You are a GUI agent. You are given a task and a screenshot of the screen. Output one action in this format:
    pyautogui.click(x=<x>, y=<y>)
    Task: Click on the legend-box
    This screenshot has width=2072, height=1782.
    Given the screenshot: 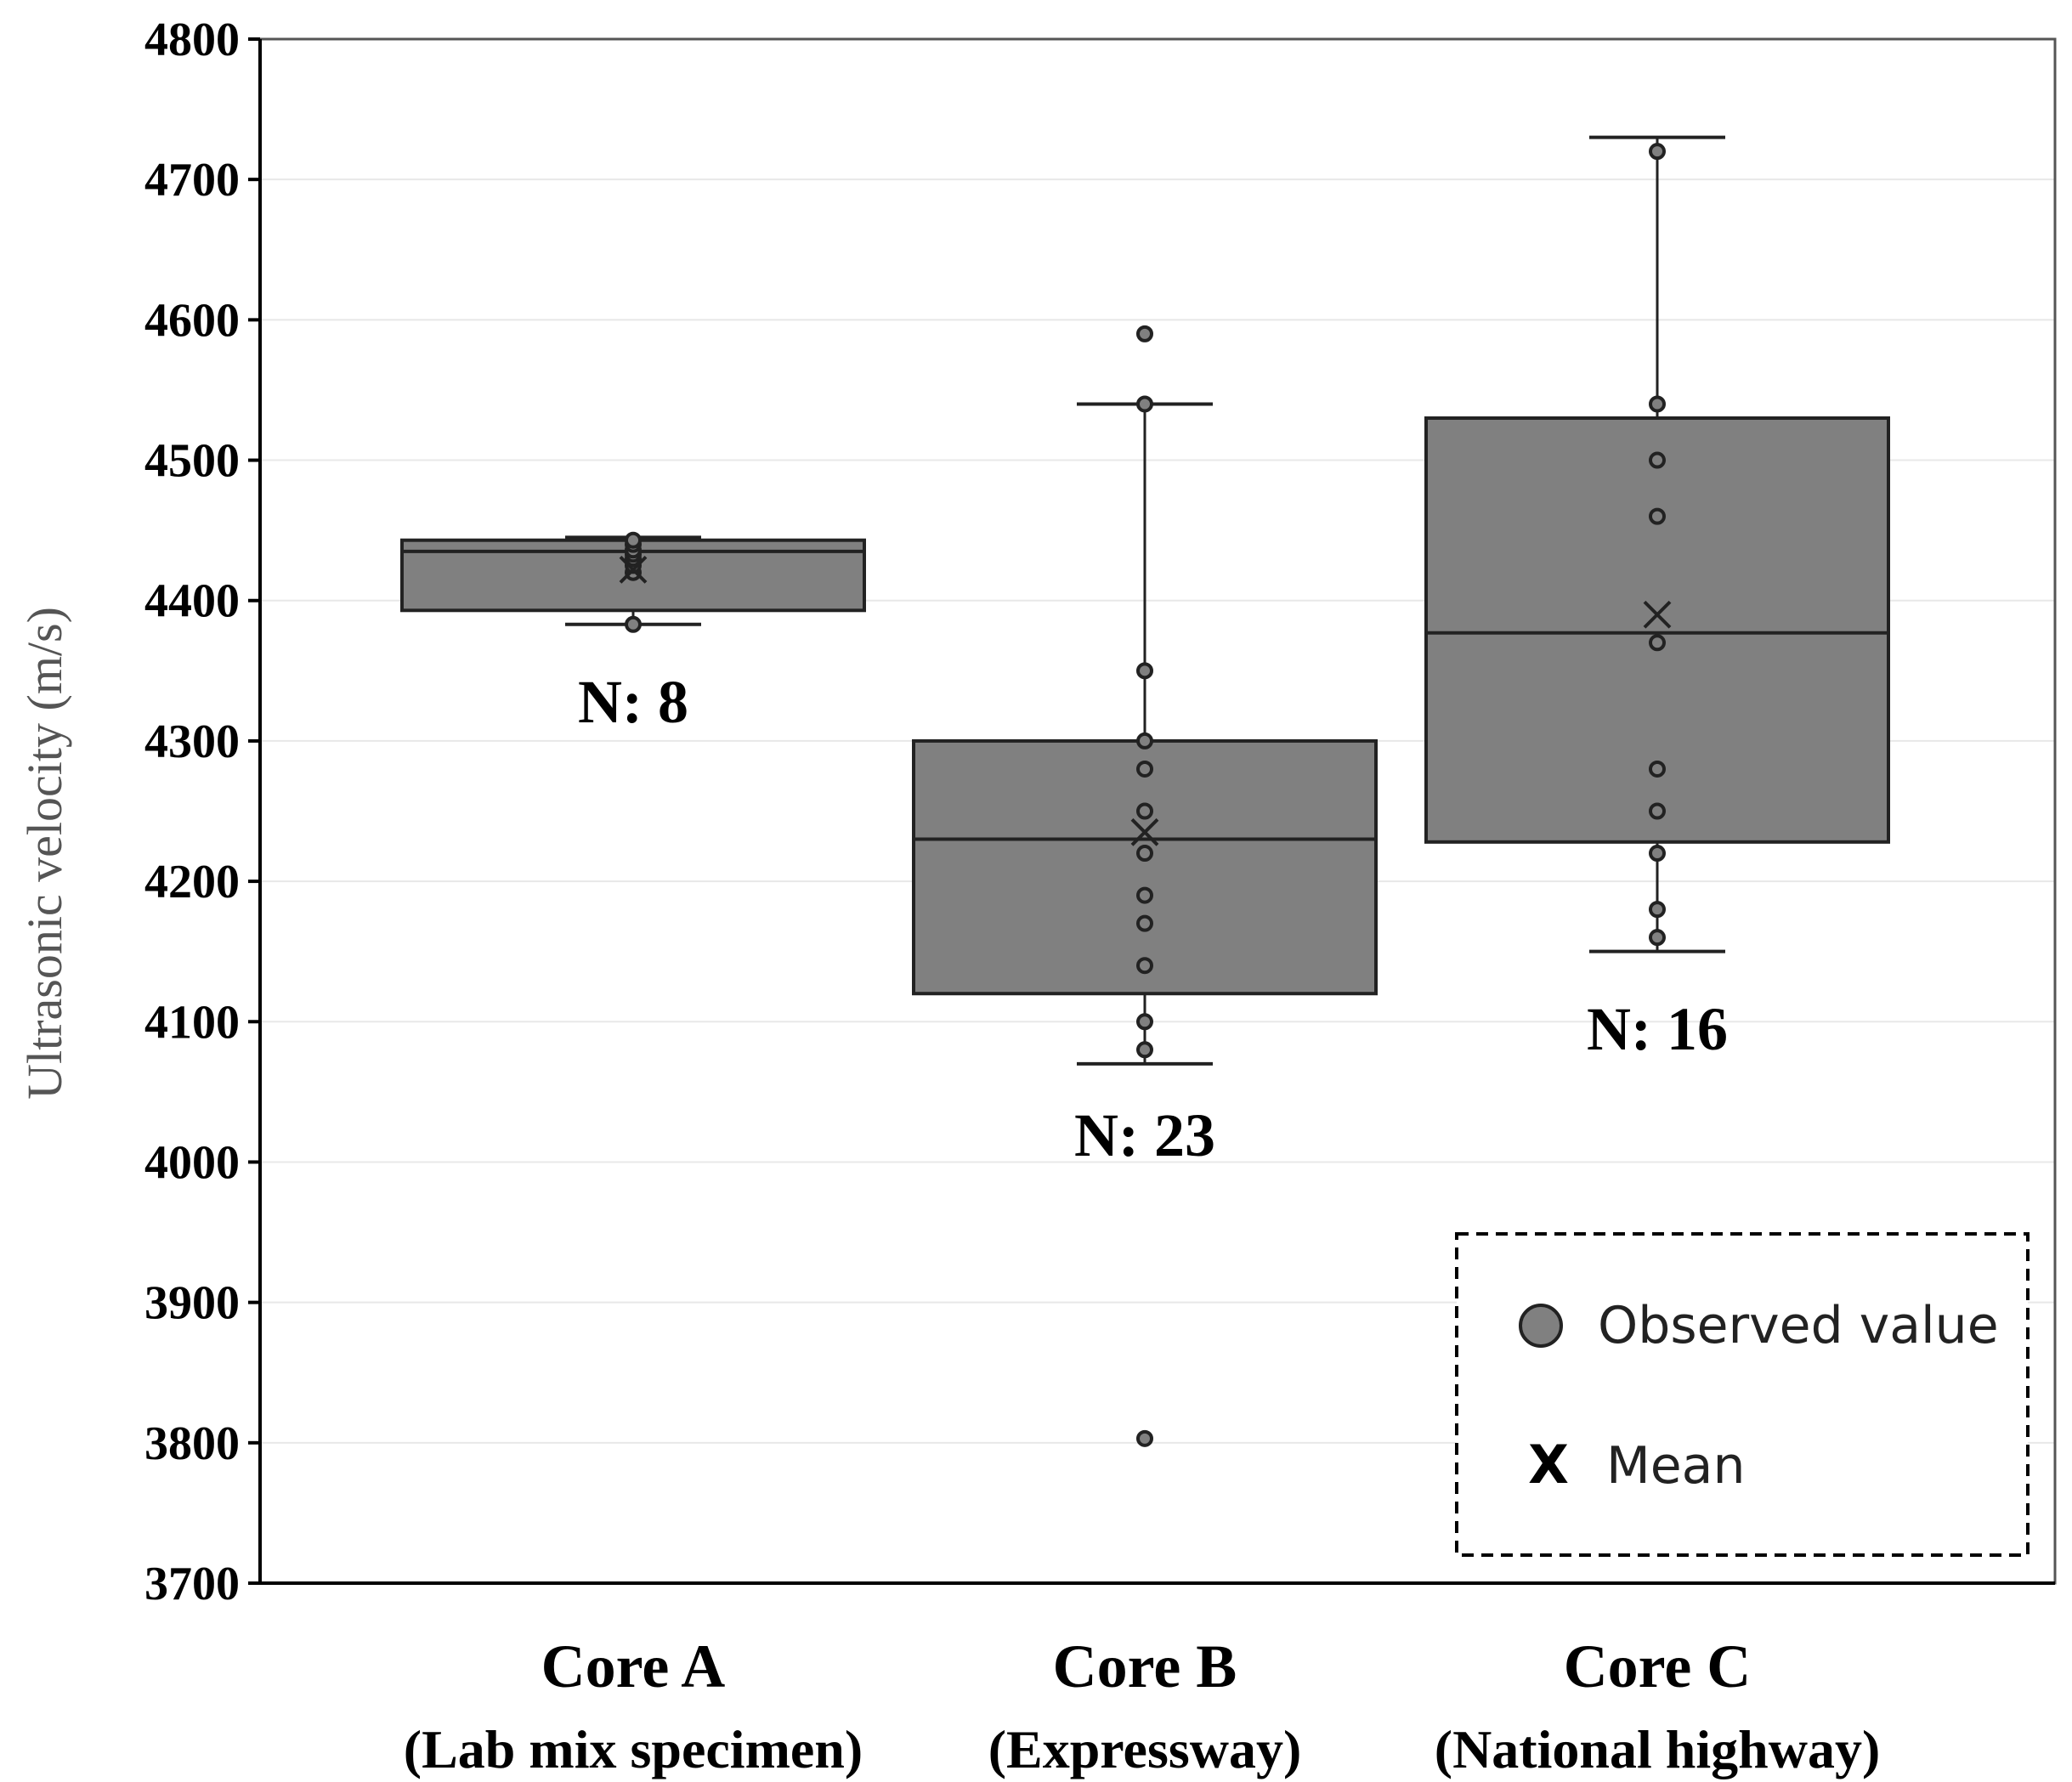 What is the action you would take?
    pyautogui.click(x=1742, y=1394)
    